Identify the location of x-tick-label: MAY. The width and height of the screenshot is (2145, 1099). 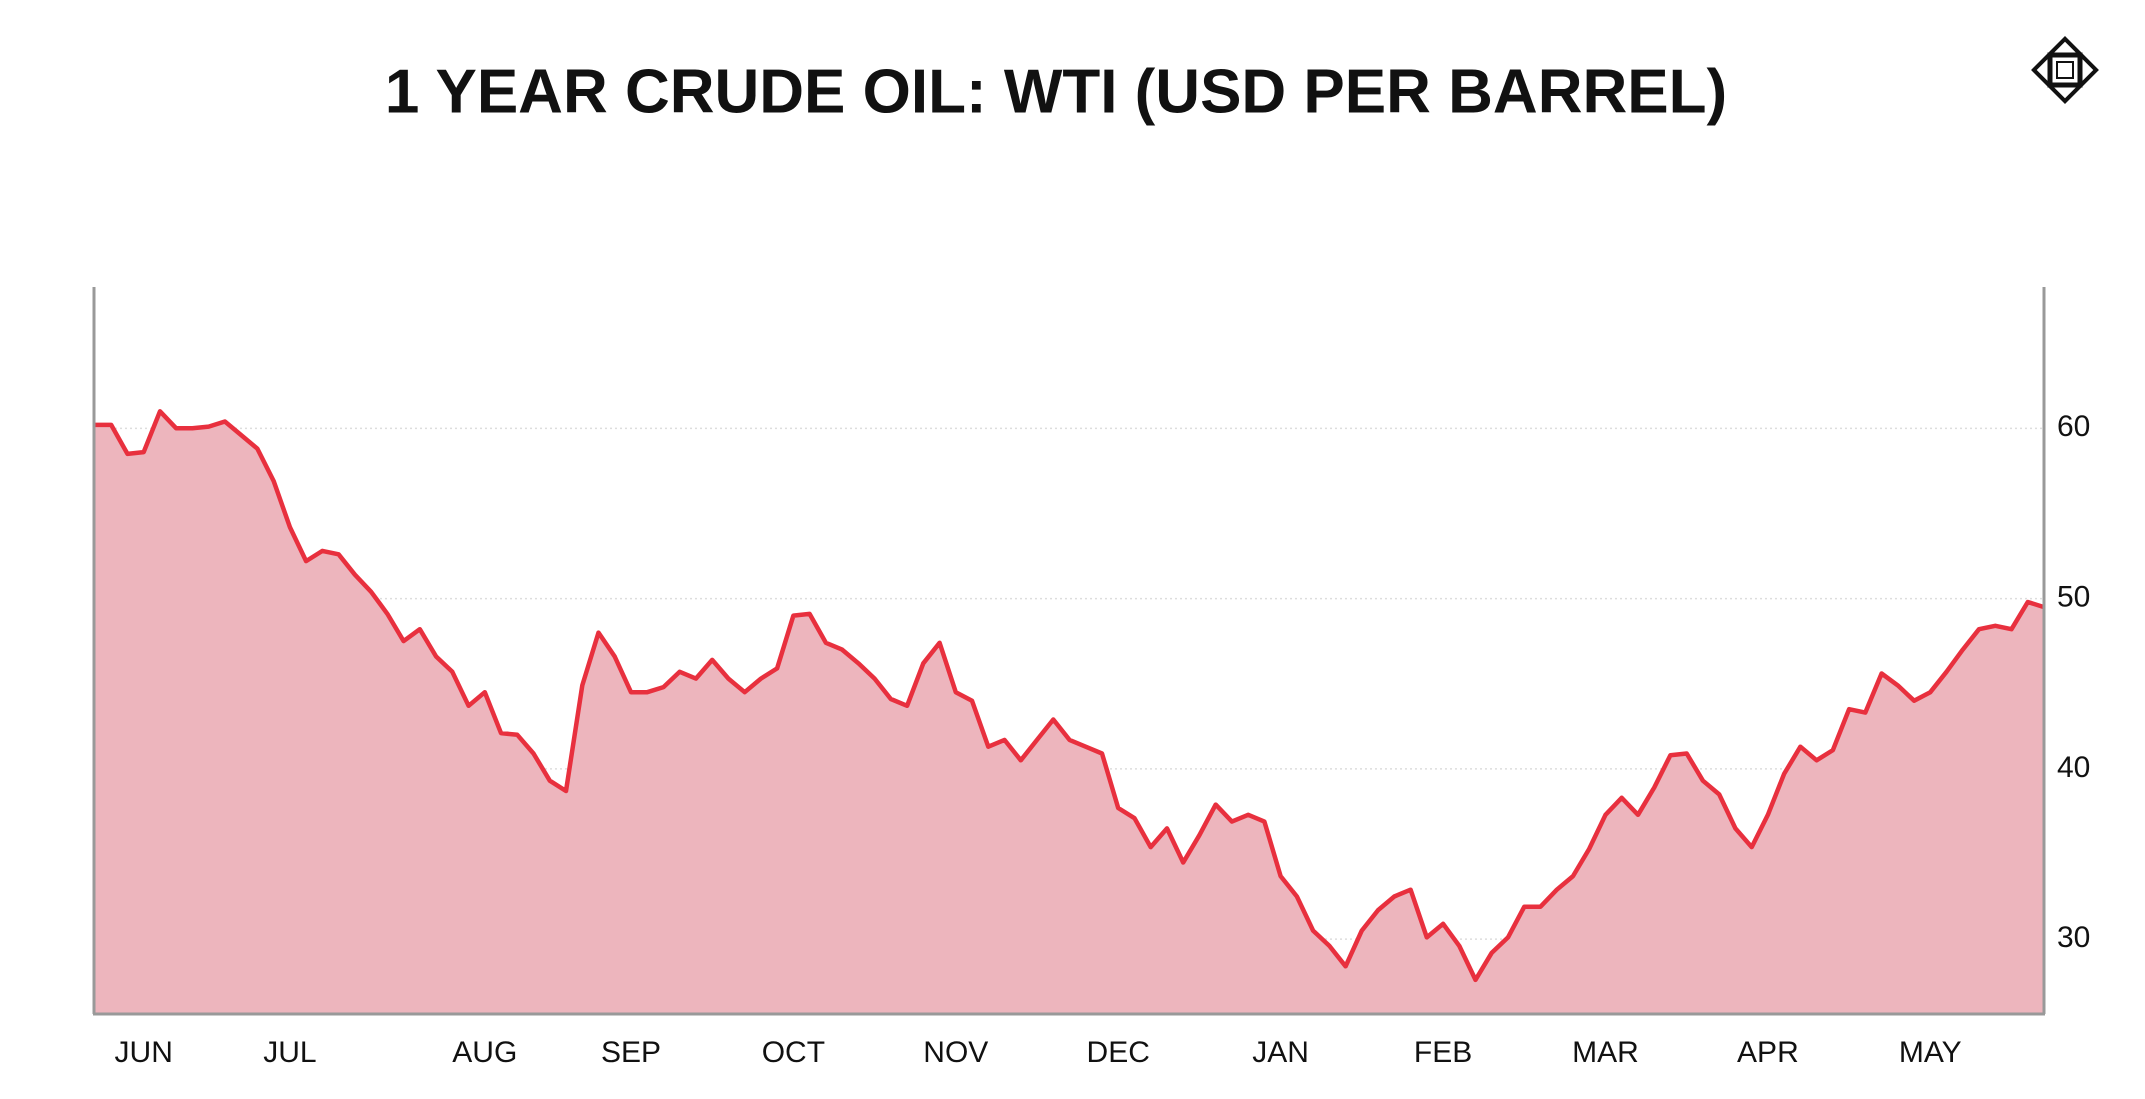
(1930, 1052).